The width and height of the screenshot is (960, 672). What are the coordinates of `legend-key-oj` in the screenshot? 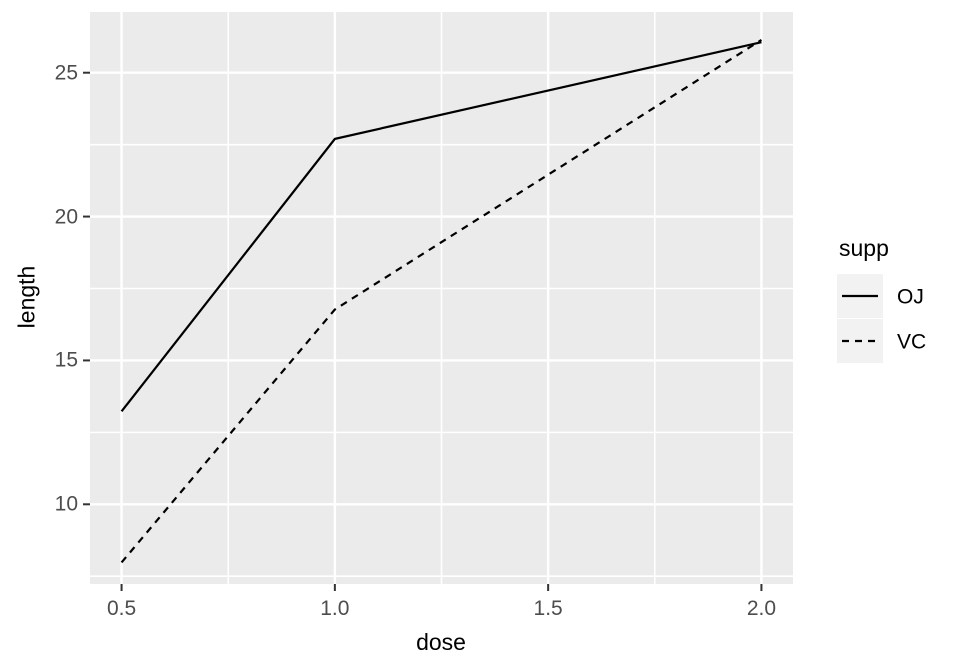 It's located at (860, 296).